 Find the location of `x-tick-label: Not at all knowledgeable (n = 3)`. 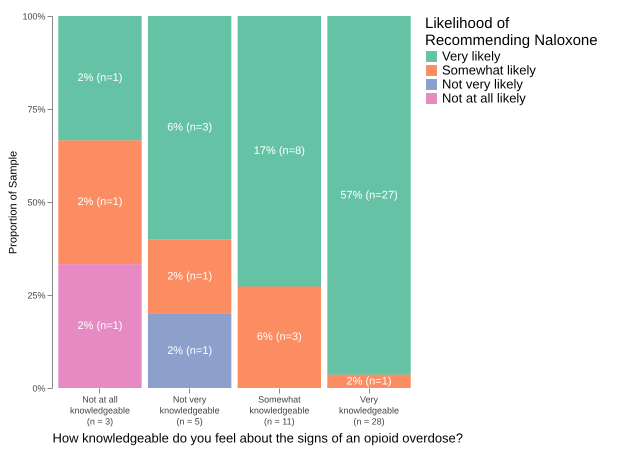

x-tick-label: Not at all knowledgeable (n = 3) is located at coordinates (100, 410).